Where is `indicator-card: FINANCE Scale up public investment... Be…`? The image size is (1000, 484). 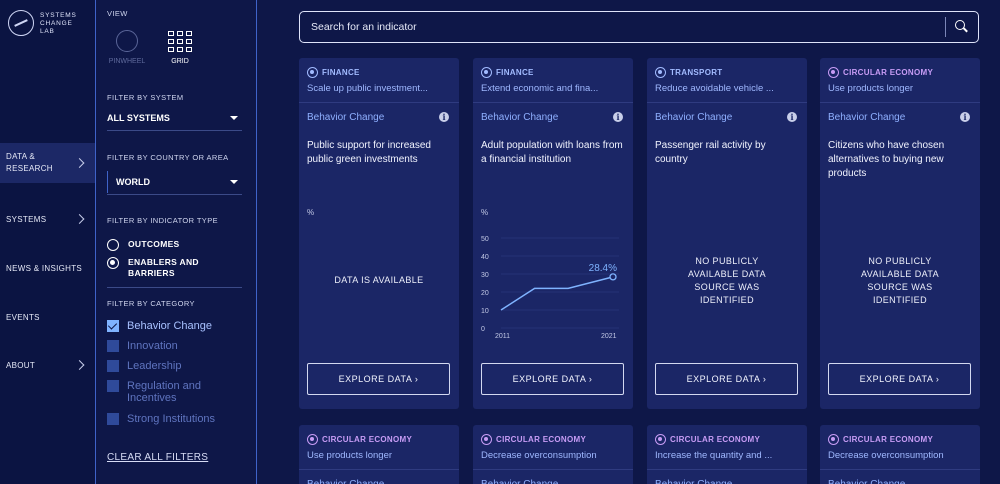 indicator-card: FINANCE Scale up public investment... Be… is located at coordinates (379, 233).